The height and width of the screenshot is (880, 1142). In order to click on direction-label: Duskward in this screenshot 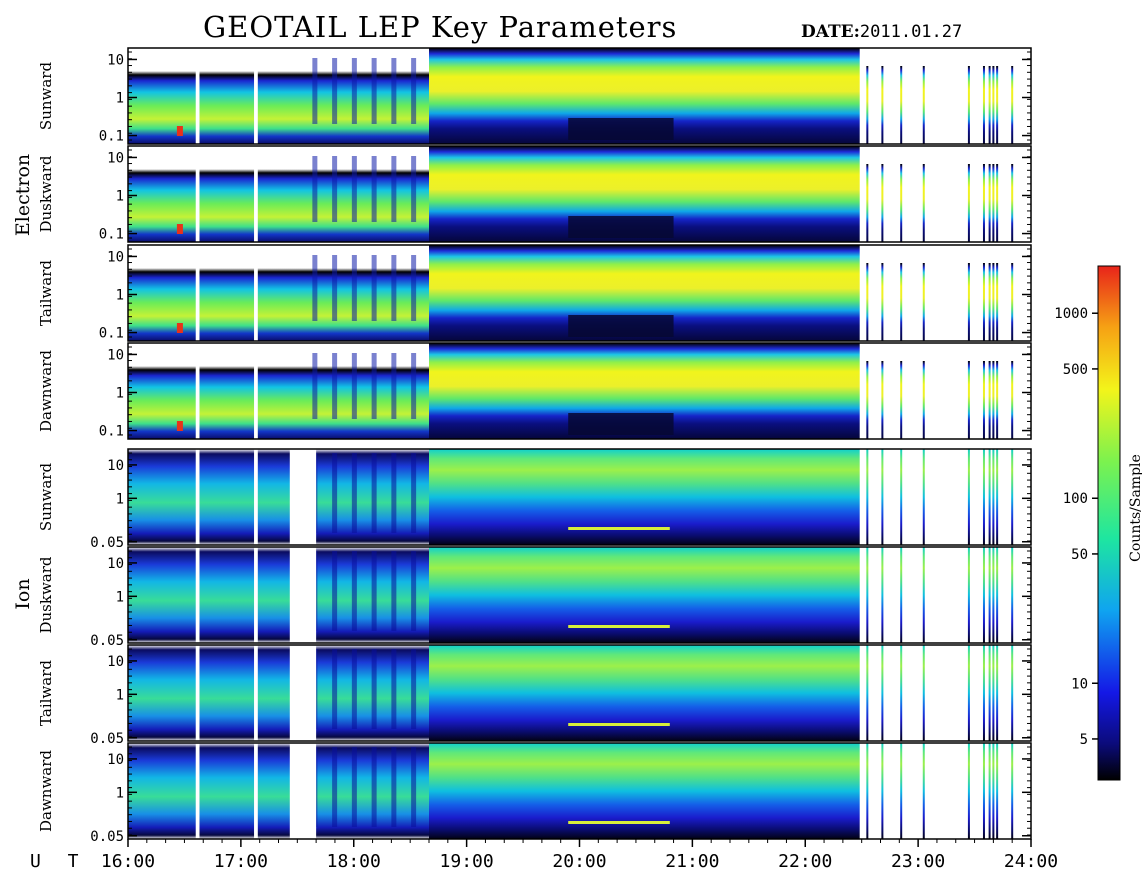, I will do `click(46, 193)`.